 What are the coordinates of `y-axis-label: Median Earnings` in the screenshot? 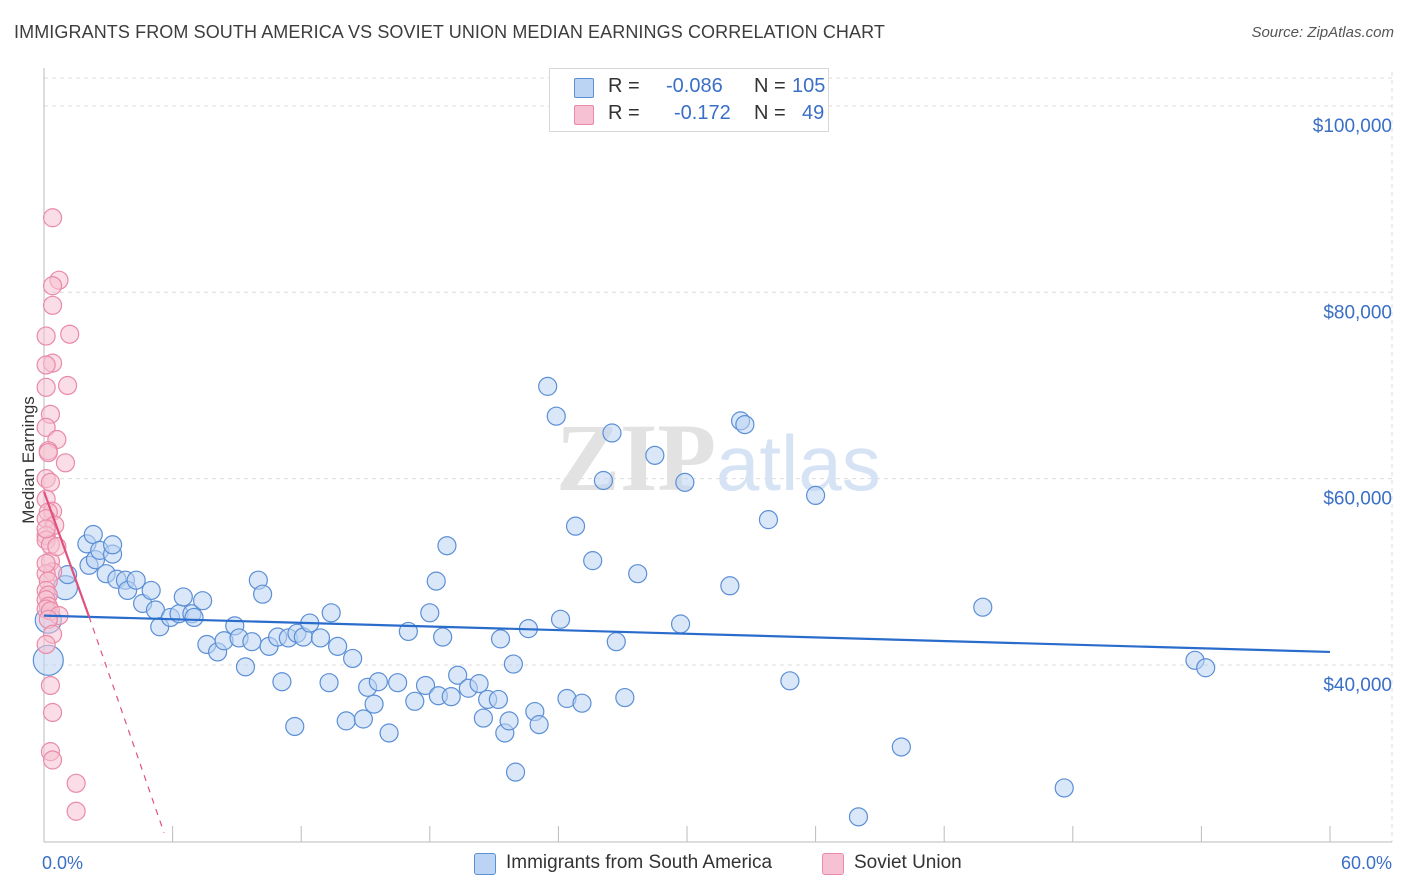 It's located at (28, 460).